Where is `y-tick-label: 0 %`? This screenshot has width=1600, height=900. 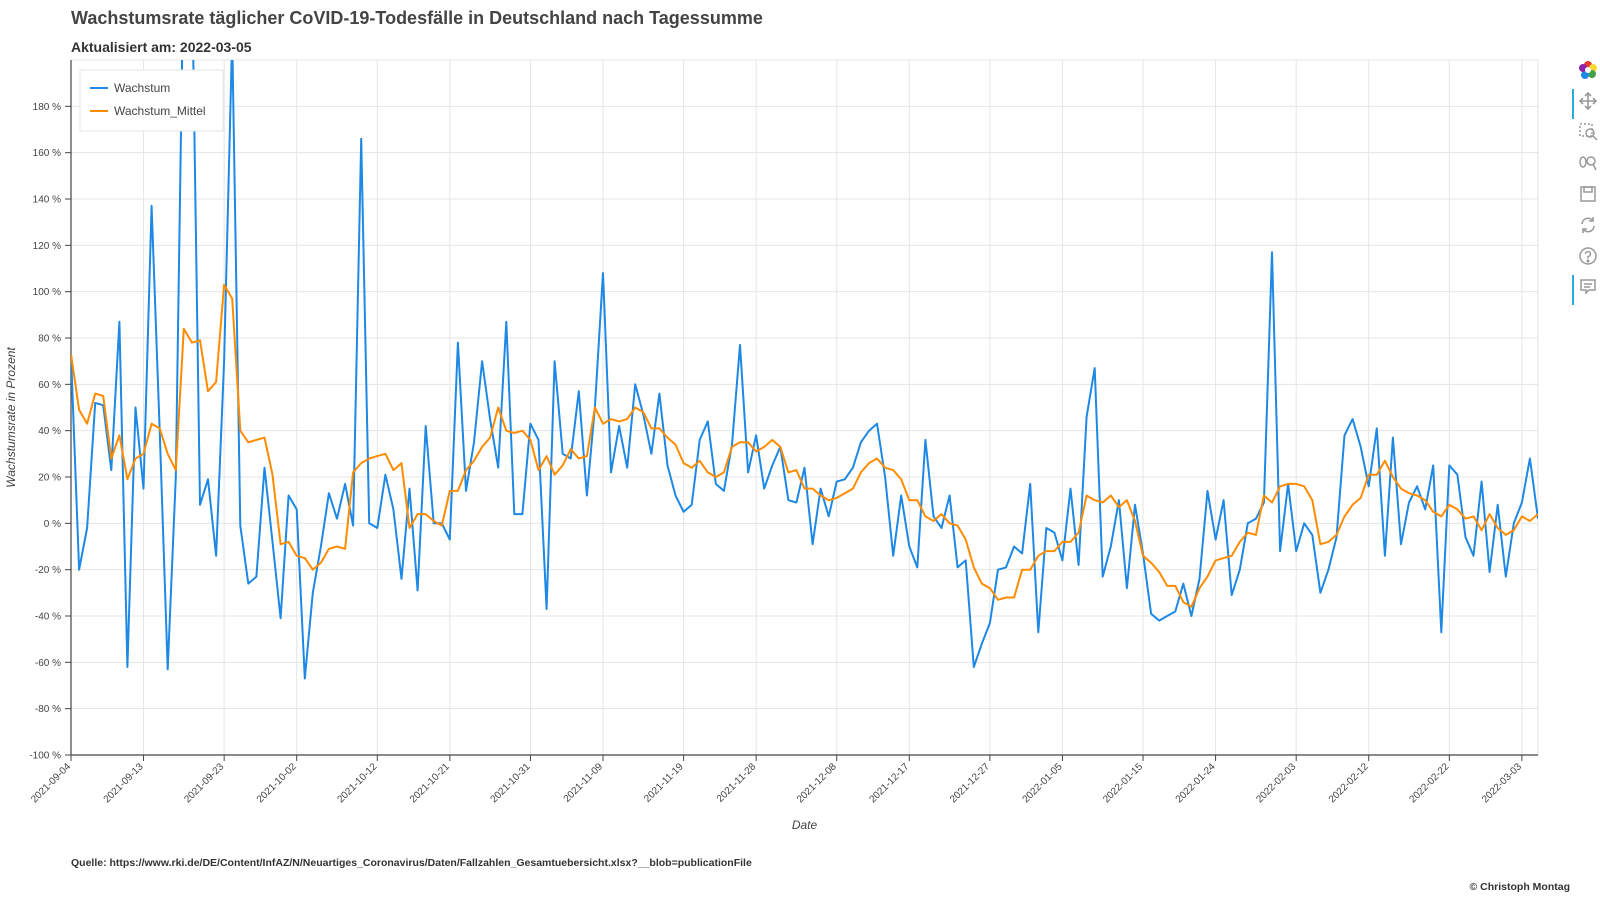 y-tick-label: 0 % is located at coordinates (52, 524).